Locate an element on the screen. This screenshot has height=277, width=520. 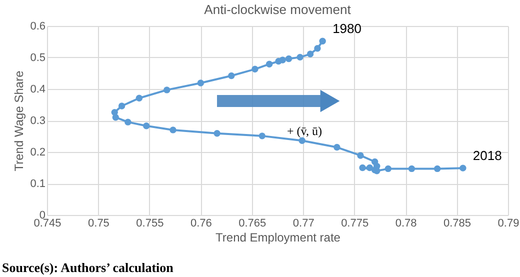
x-tick-label: 0.78 is located at coordinates (406, 224).